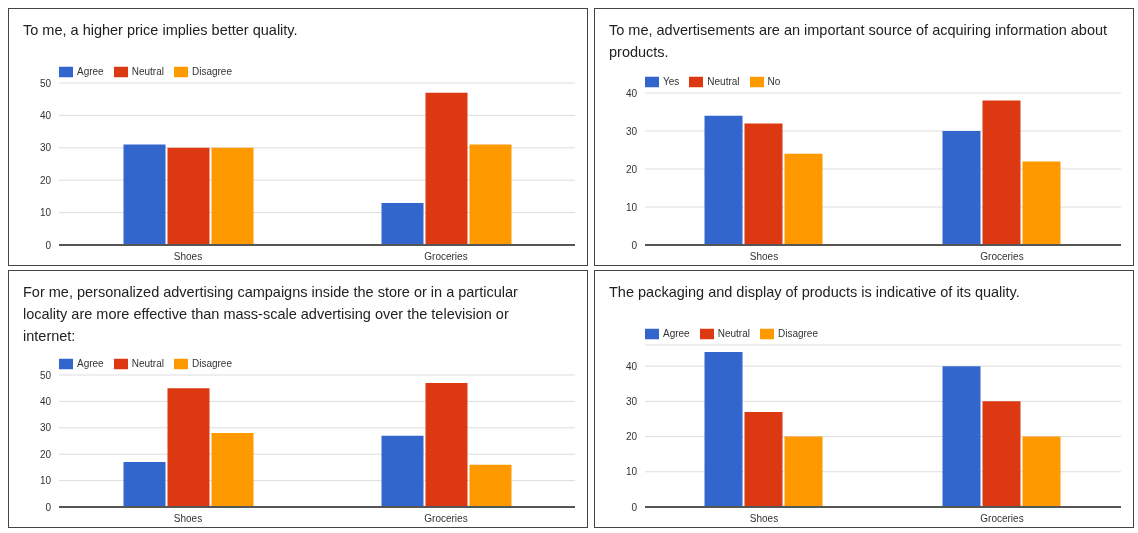  I want to click on legend-label: Yes, so click(671, 81).